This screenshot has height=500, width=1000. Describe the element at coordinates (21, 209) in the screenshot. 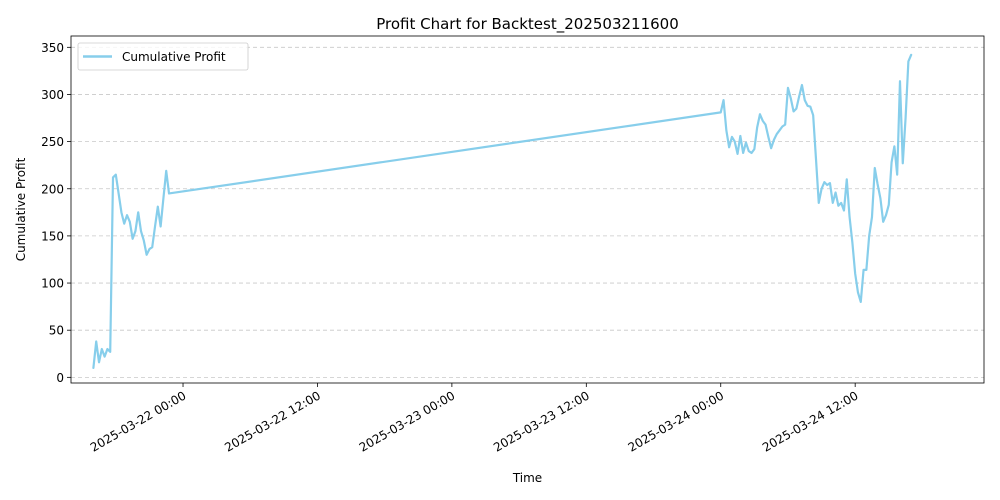

I see `y-axis-title: Cumulative Profit` at that location.